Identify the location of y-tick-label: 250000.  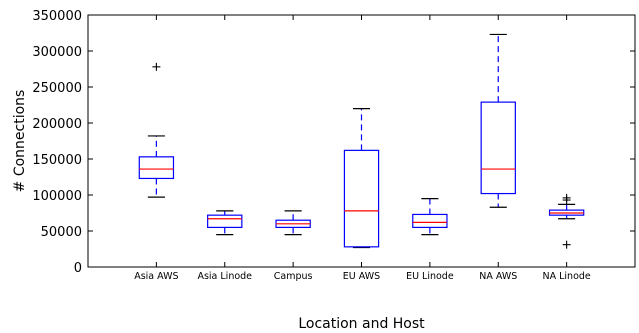
(57, 88).